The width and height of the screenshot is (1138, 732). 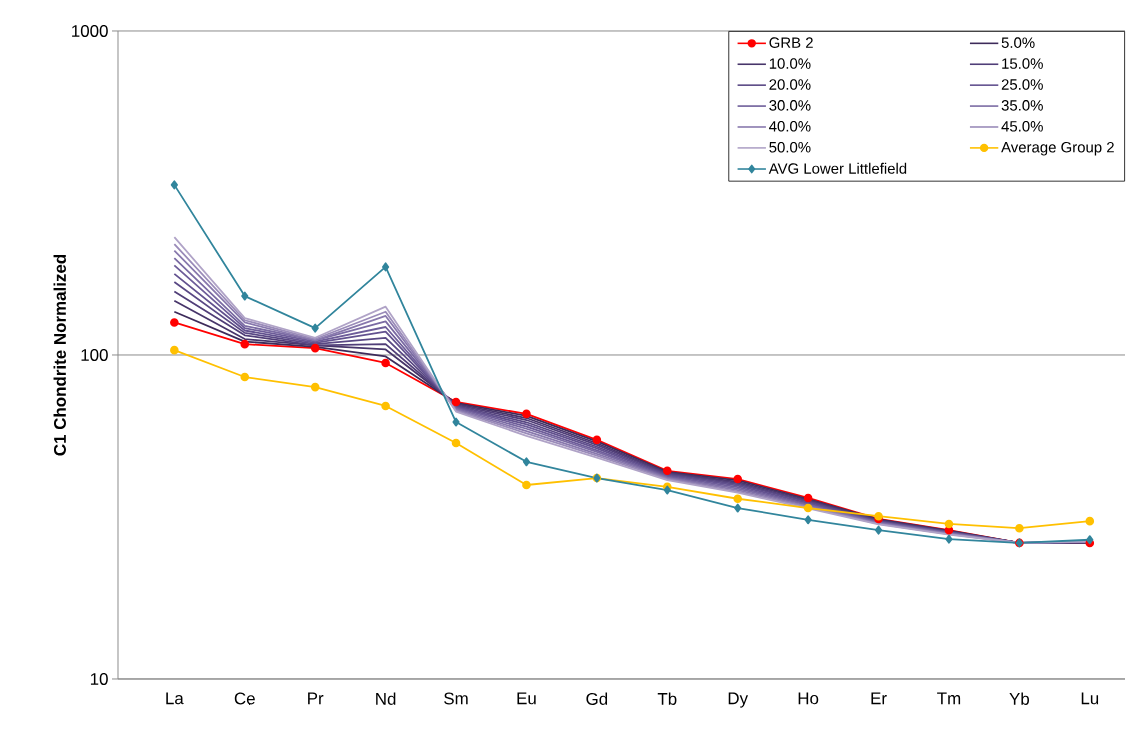 I want to click on legend-label: 15.0%, so click(x=1022, y=63).